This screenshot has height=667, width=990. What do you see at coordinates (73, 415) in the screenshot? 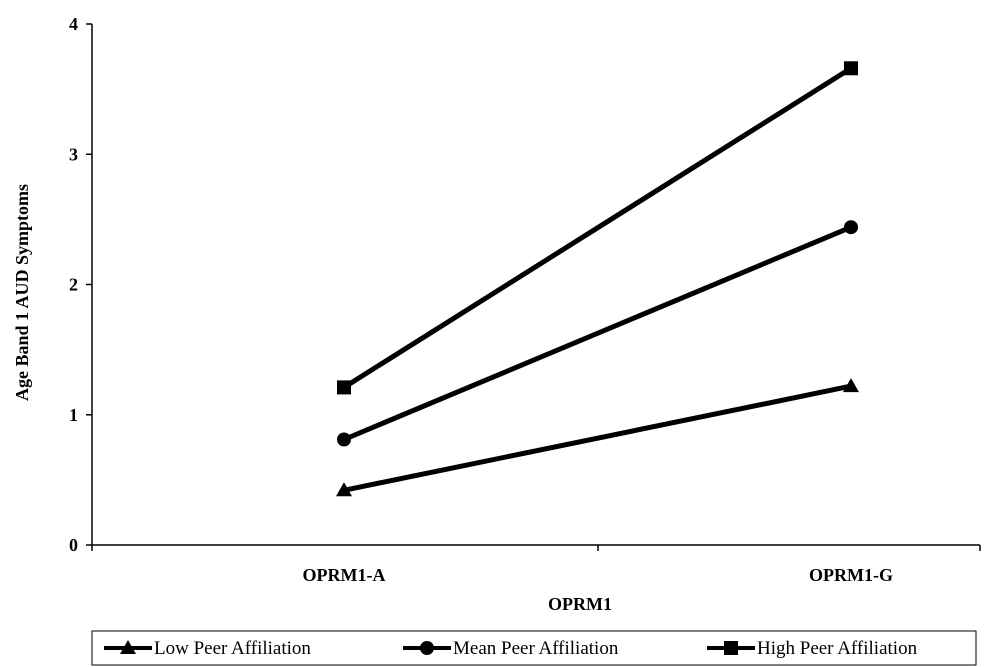
I see `y-tick-label: 1` at bounding box center [73, 415].